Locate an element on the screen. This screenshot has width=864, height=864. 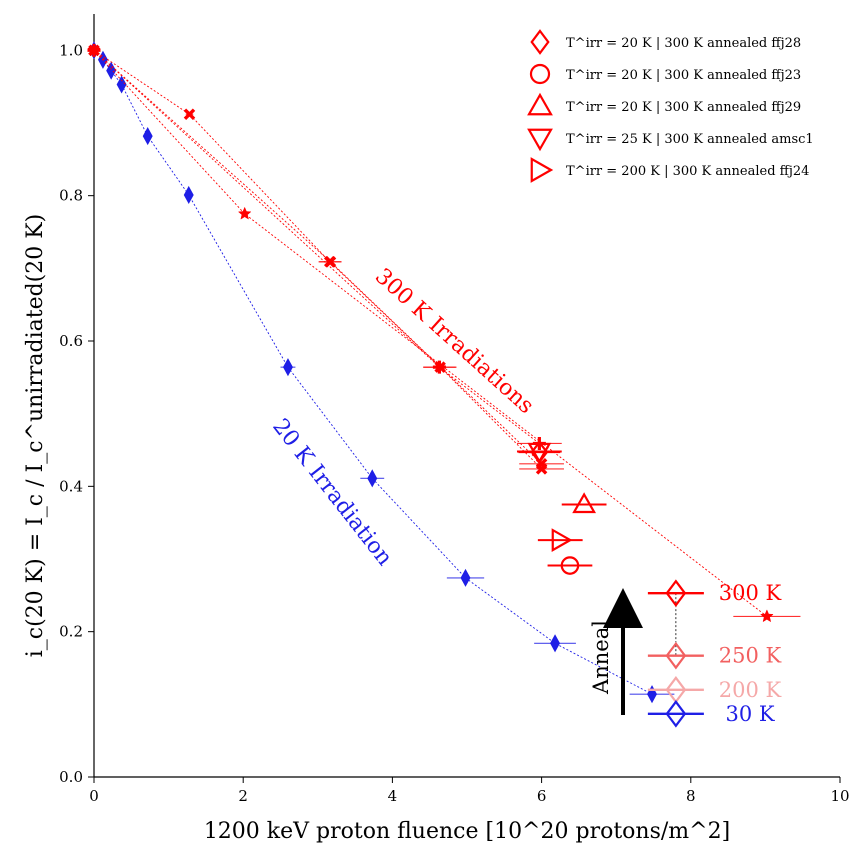
y-tick-label: 0.8 is located at coordinates (71, 196).